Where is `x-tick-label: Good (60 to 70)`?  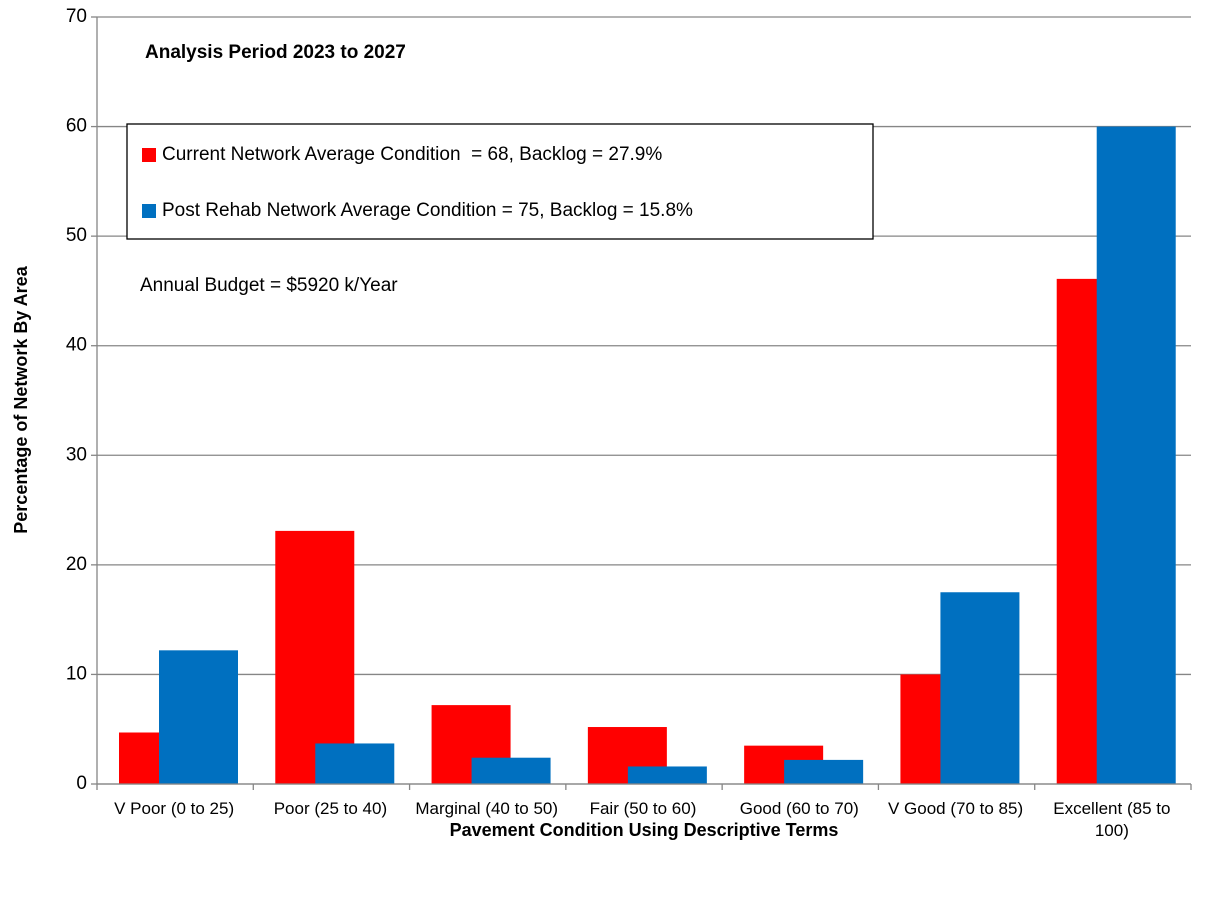 x-tick-label: Good (60 to 70) is located at coordinates (799, 808).